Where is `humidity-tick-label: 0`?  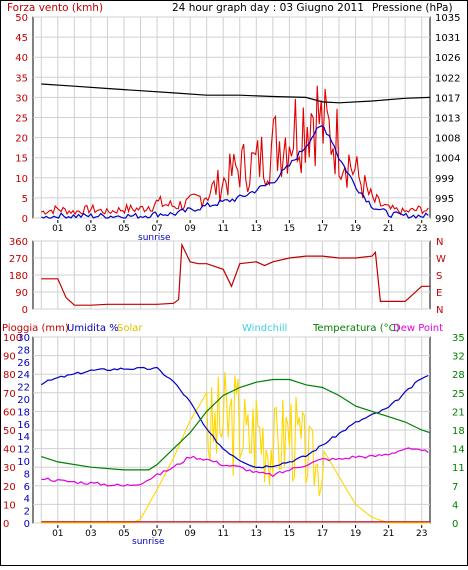 humidity-tick-label: 0 is located at coordinates (6, 524).